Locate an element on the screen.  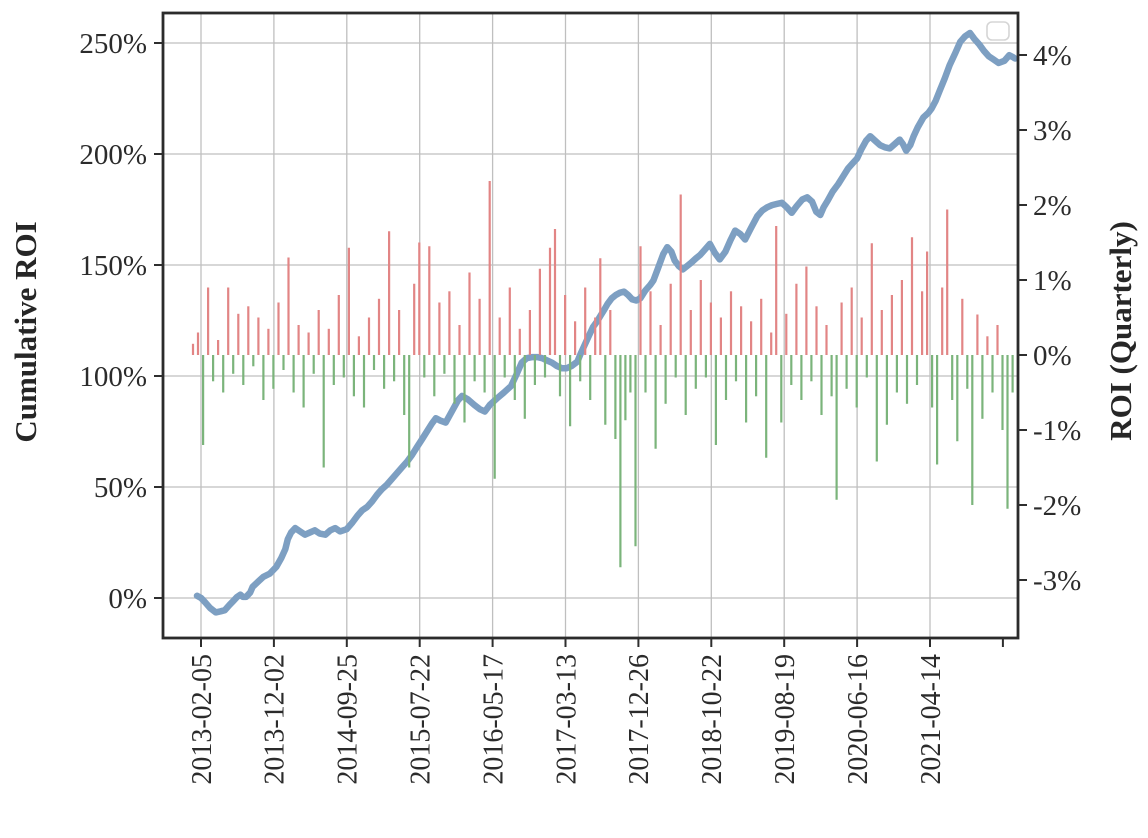
x-tick-label: 2017-12-26 is located at coordinates (639, 719).